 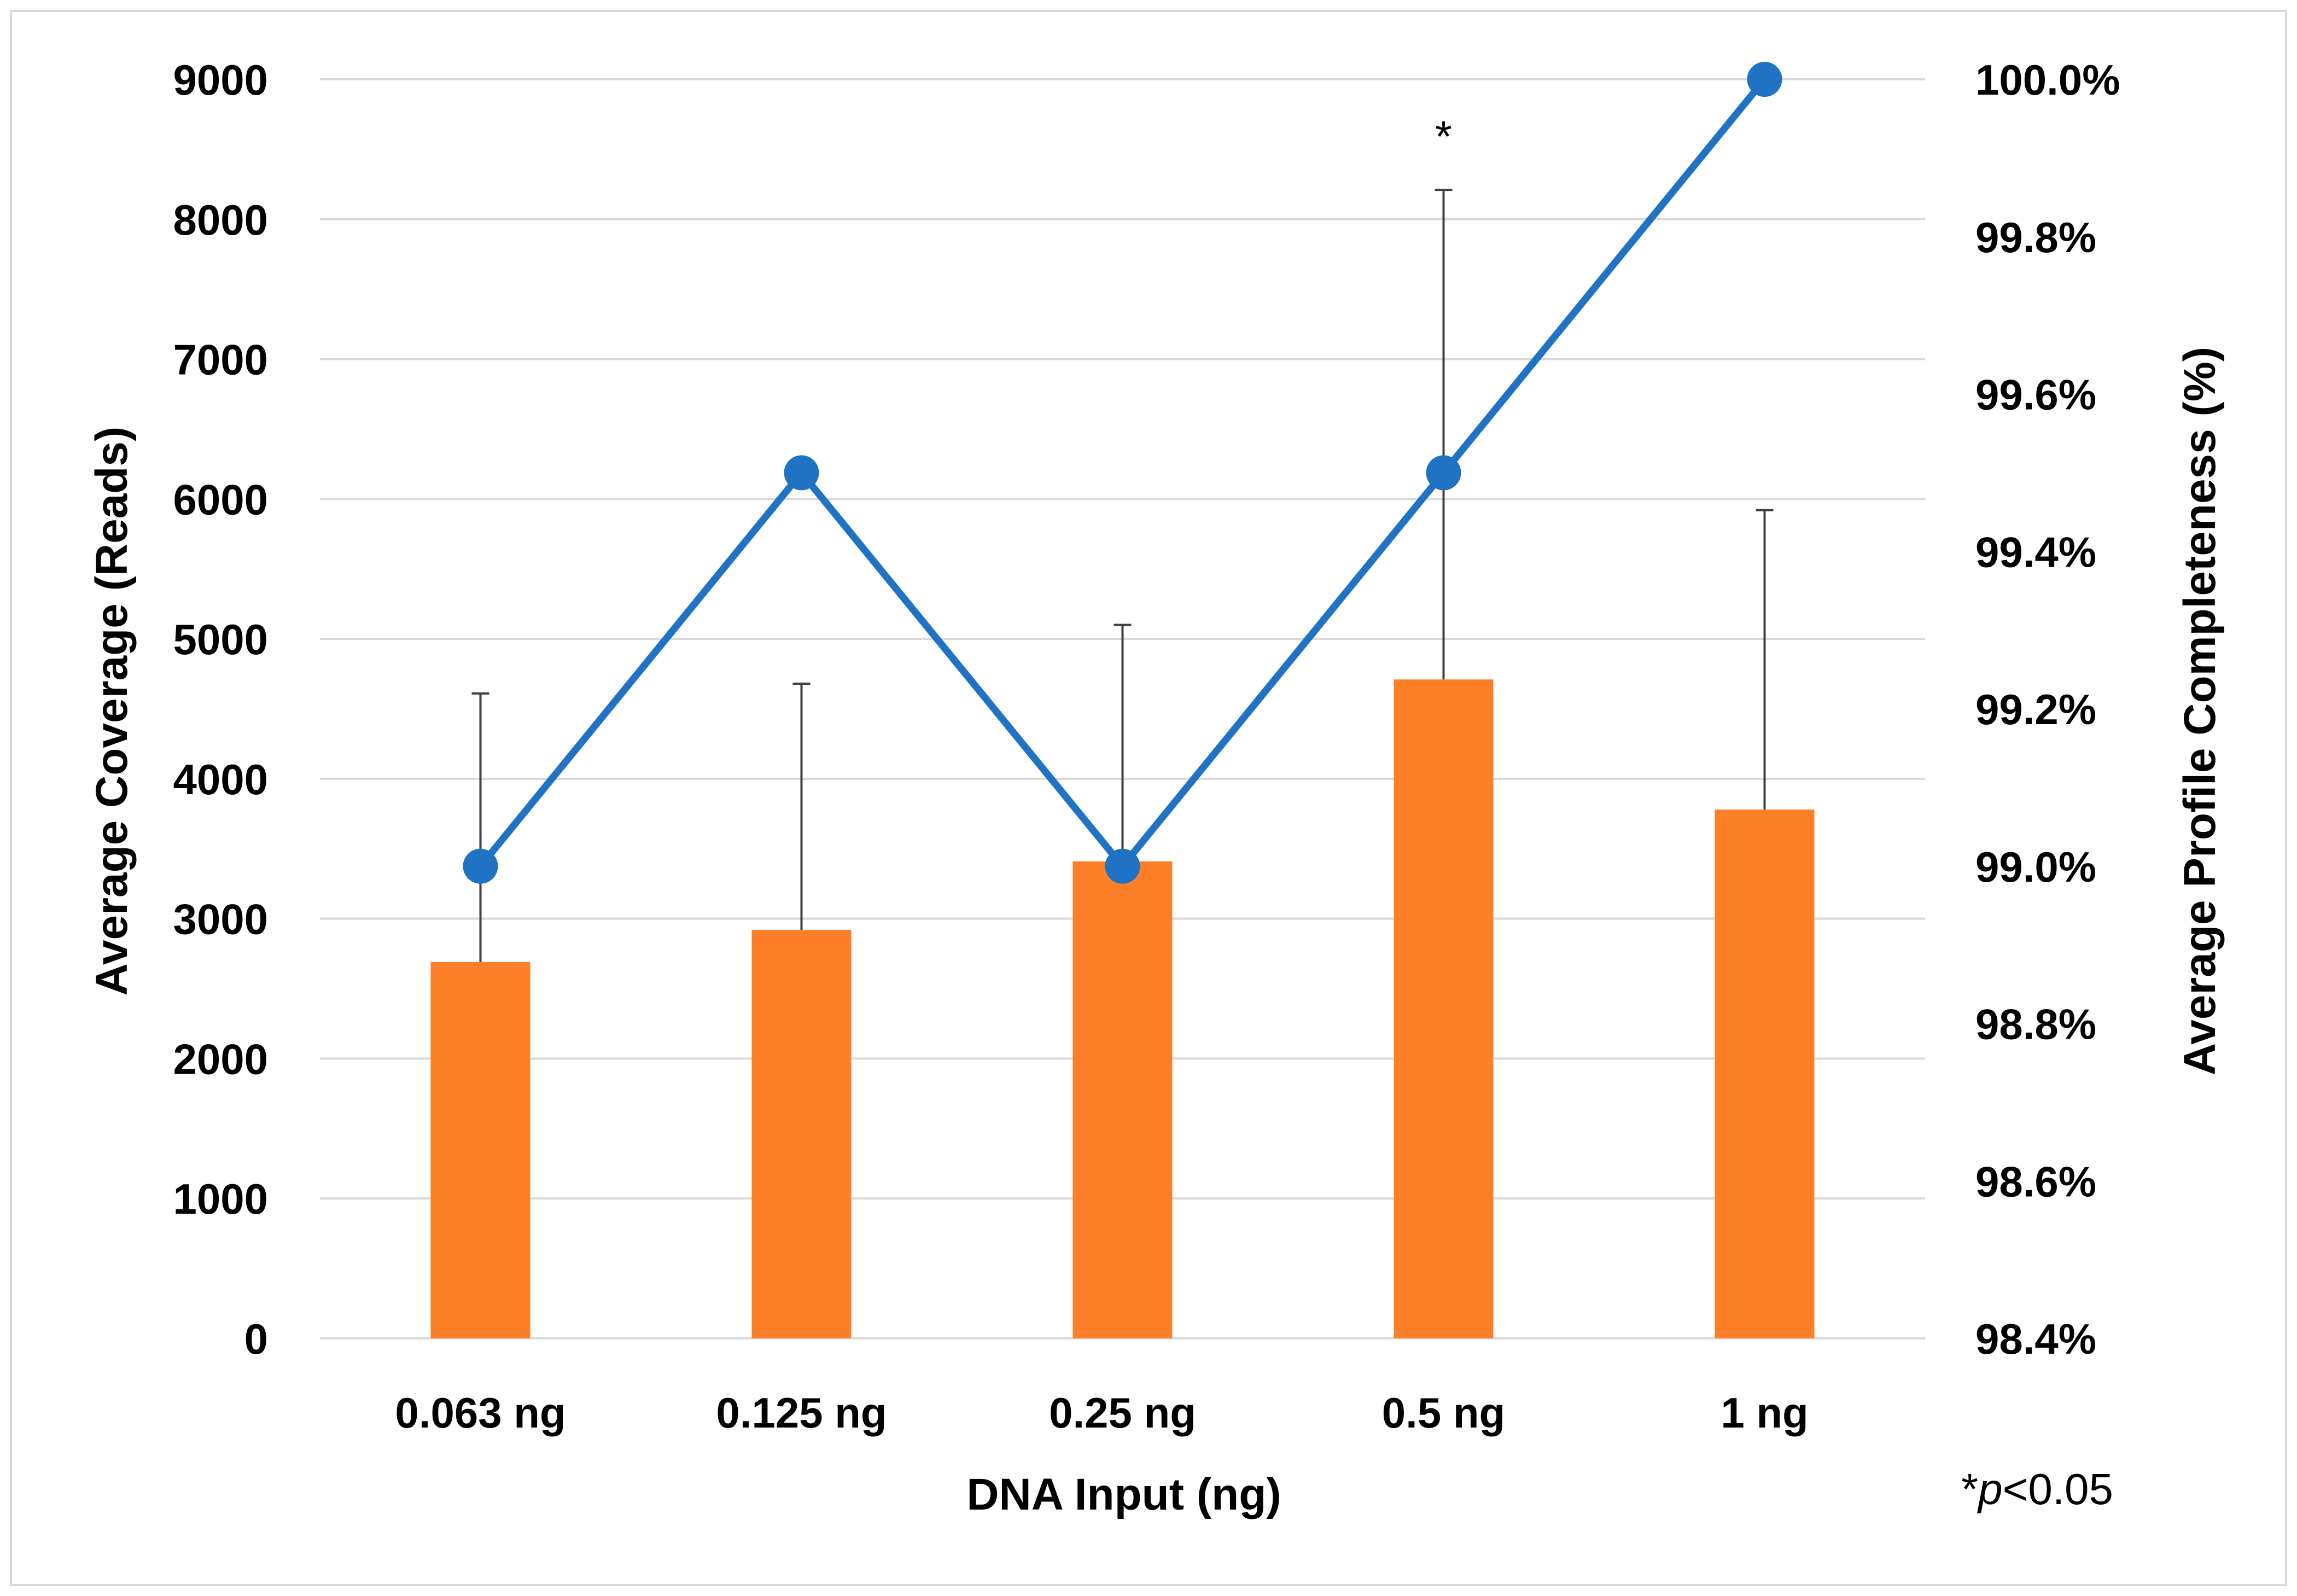 What do you see at coordinates (220, 919) in the screenshot?
I see `primary-axis-tick-label: 3000` at bounding box center [220, 919].